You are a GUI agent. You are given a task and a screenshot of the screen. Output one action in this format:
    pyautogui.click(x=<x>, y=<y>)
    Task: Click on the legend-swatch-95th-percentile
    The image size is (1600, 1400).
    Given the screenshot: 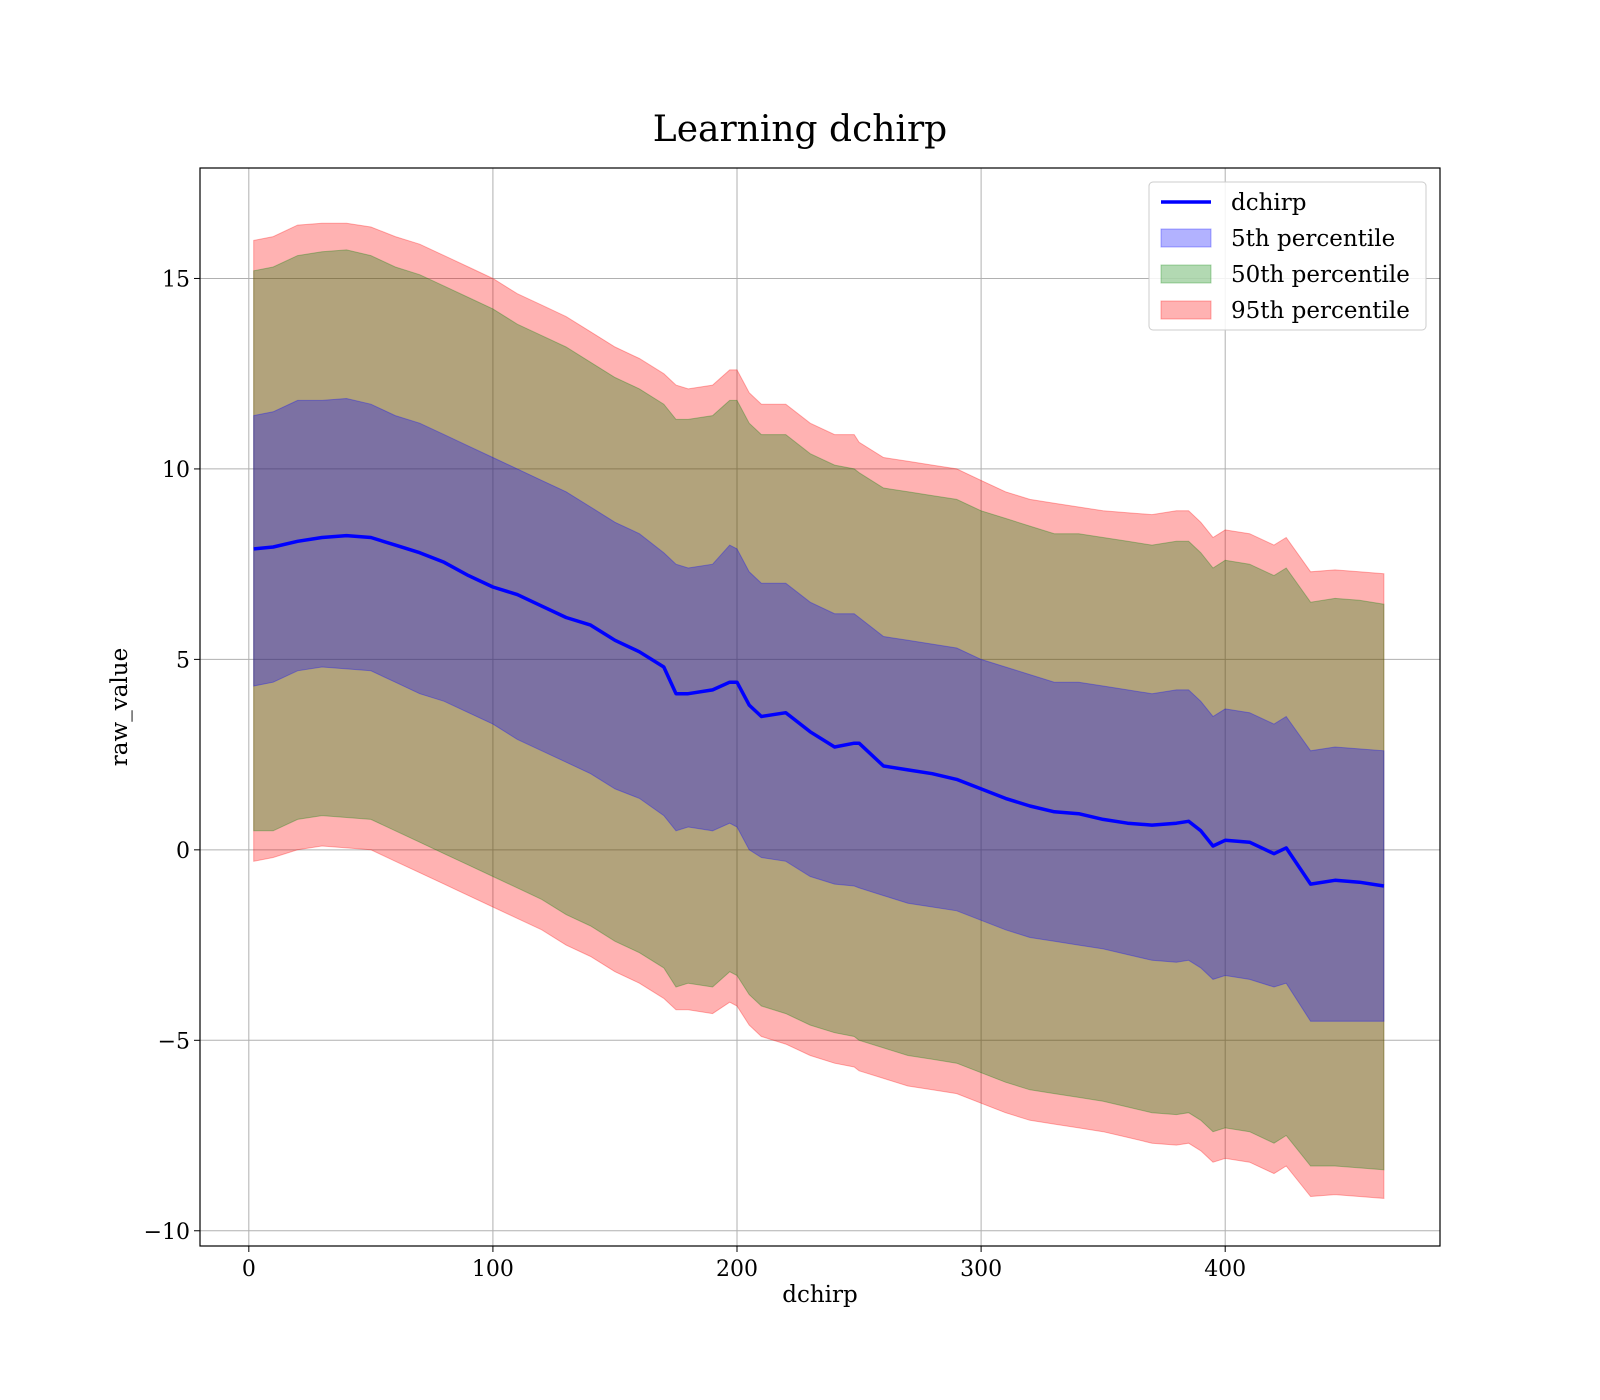 What is the action you would take?
    pyautogui.click(x=1186, y=310)
    